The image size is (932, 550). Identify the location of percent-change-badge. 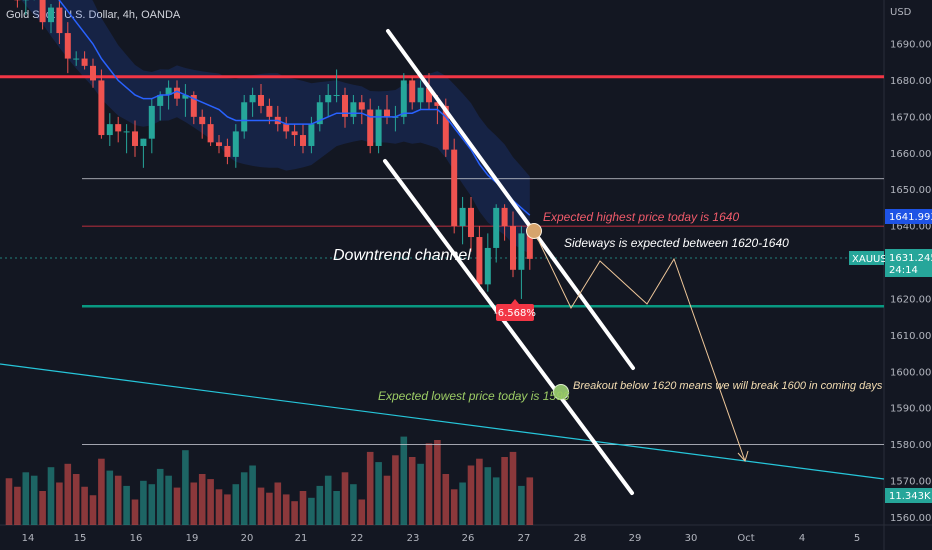
(515, 312).